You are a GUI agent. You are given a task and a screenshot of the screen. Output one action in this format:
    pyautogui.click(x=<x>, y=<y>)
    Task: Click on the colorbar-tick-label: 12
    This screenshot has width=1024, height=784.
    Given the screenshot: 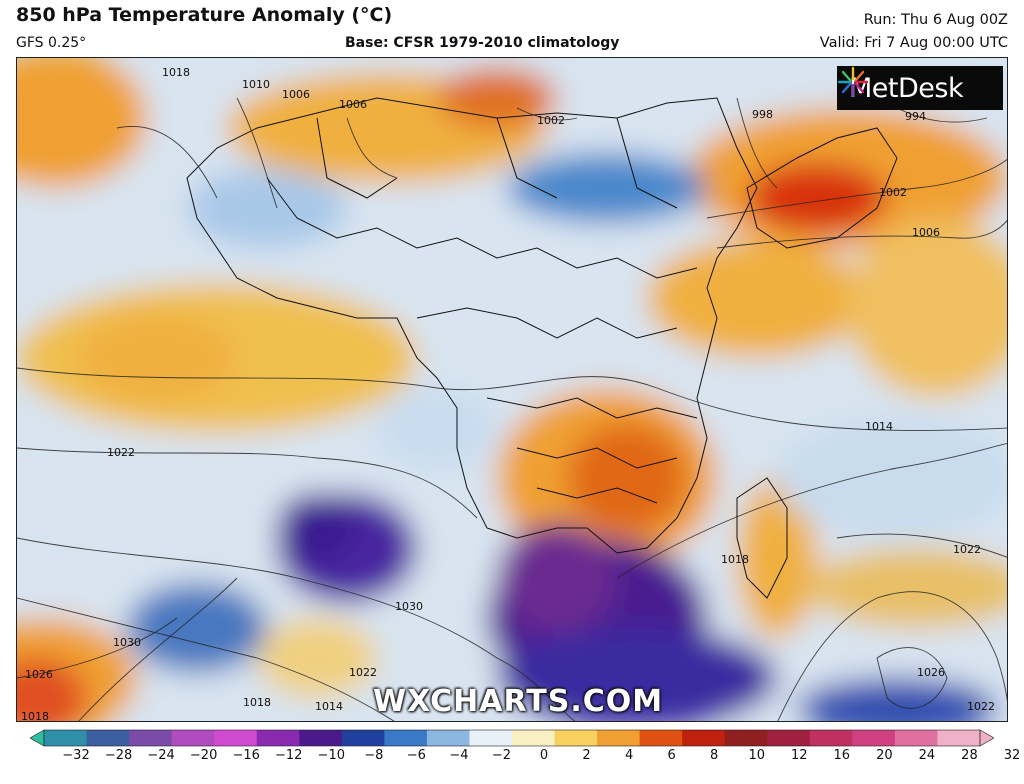 What is the action you would take?
    pyautogui.click(x=799, y=755)
    